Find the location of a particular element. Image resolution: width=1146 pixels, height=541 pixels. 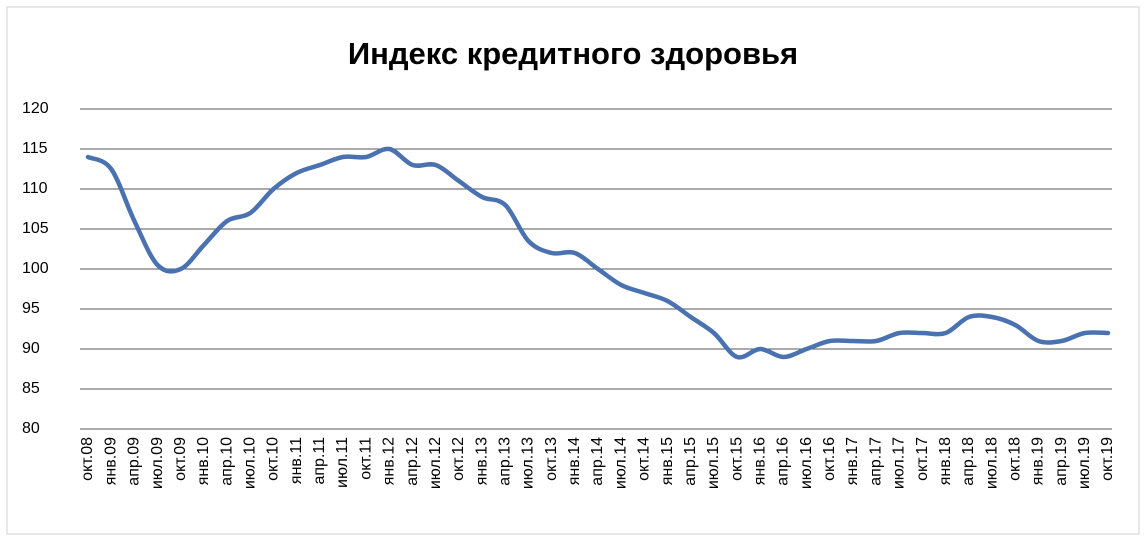

x-tick-label: янв.17 is located at coordinates (852, 461).